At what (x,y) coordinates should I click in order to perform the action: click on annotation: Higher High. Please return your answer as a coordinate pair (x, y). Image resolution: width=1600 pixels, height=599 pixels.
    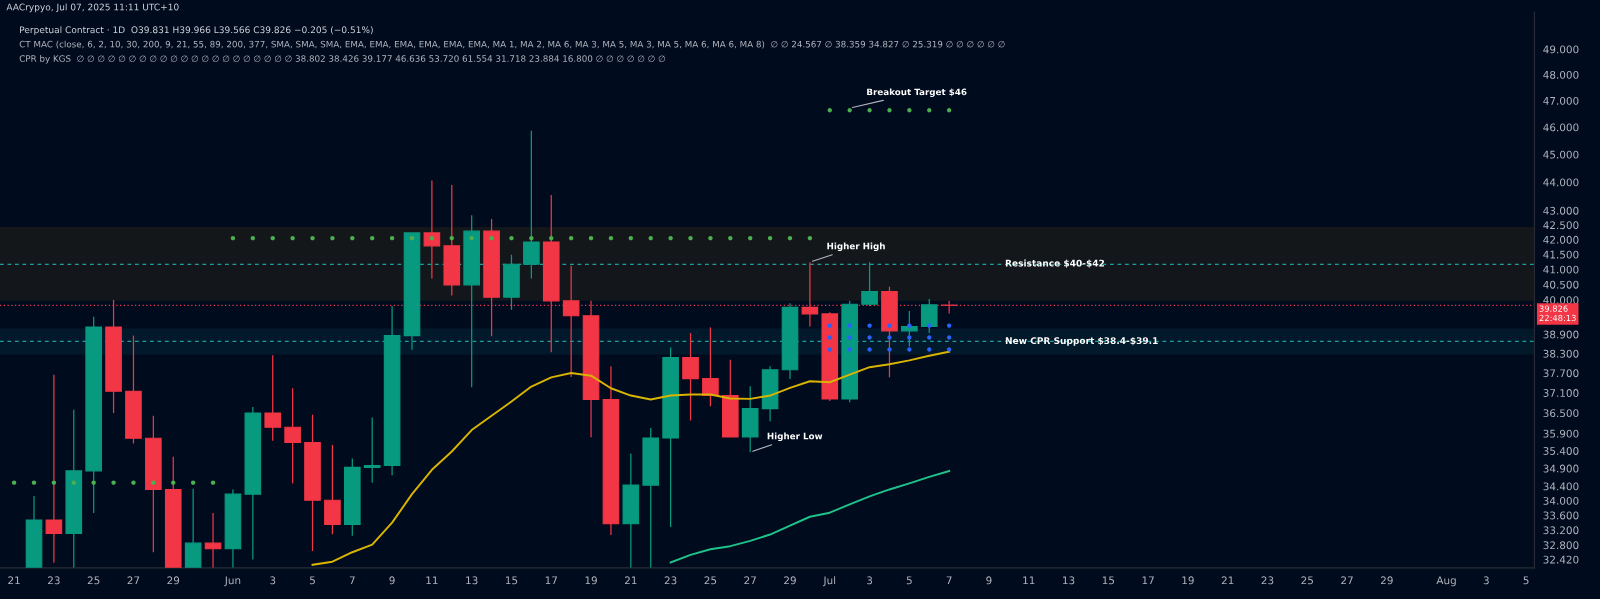
    Looking at the image, I should click on (856, 247).